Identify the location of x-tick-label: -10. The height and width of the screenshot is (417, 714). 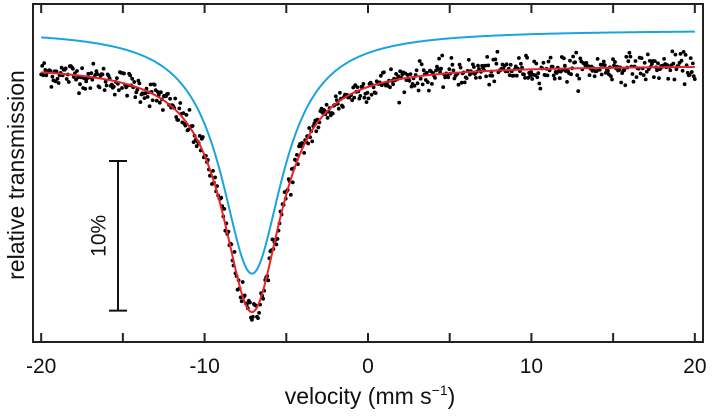
(204, 366).